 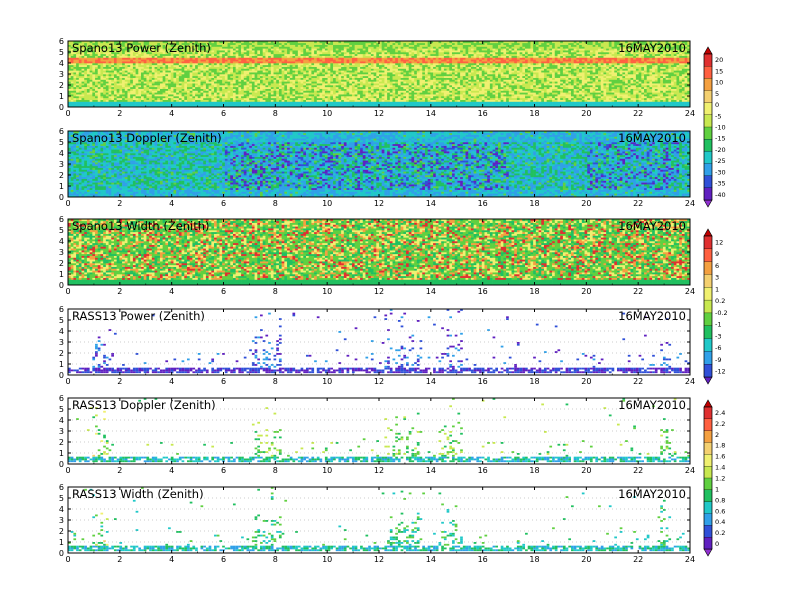 What do you see at coordinates (720, 184) in the screenshot?
I see `colorbar-label: -35` at bounding box center [720, 184].